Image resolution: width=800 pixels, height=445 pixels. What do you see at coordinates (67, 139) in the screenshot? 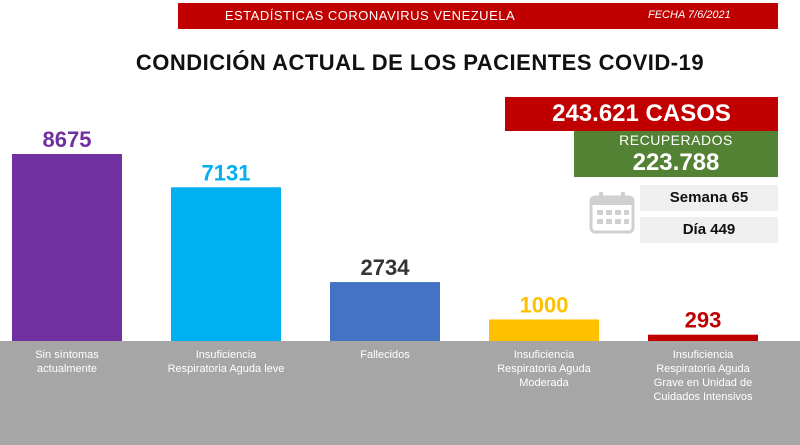
I see `data-label-1: 8675` at bounding box center [67, 139].